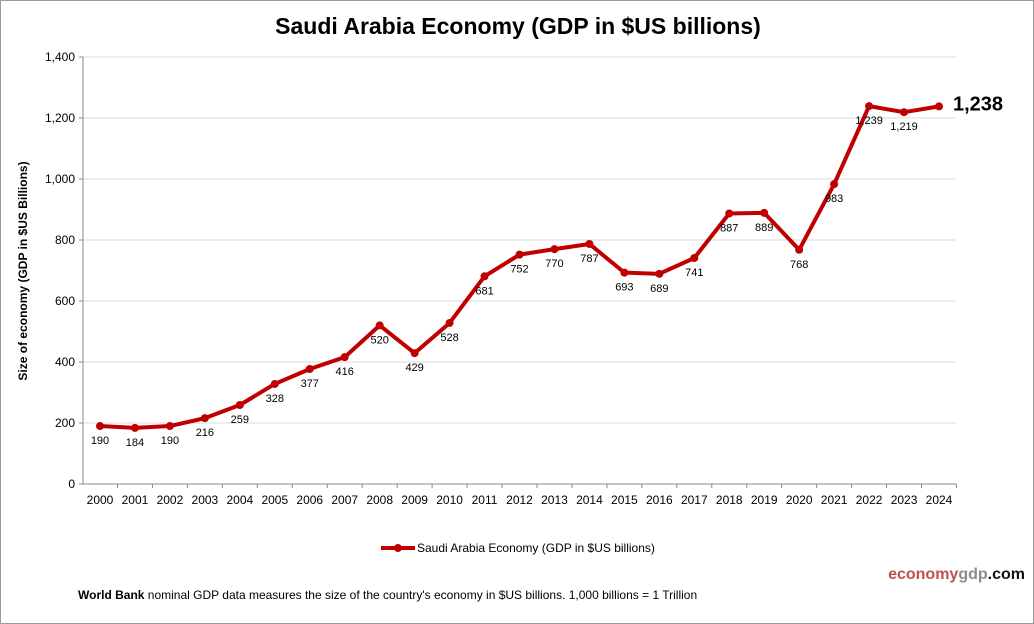  What do you see at coordinates (65, 362) in the screenshot?
I see `y-tick-label: 400` at bounding box center [65, 362].